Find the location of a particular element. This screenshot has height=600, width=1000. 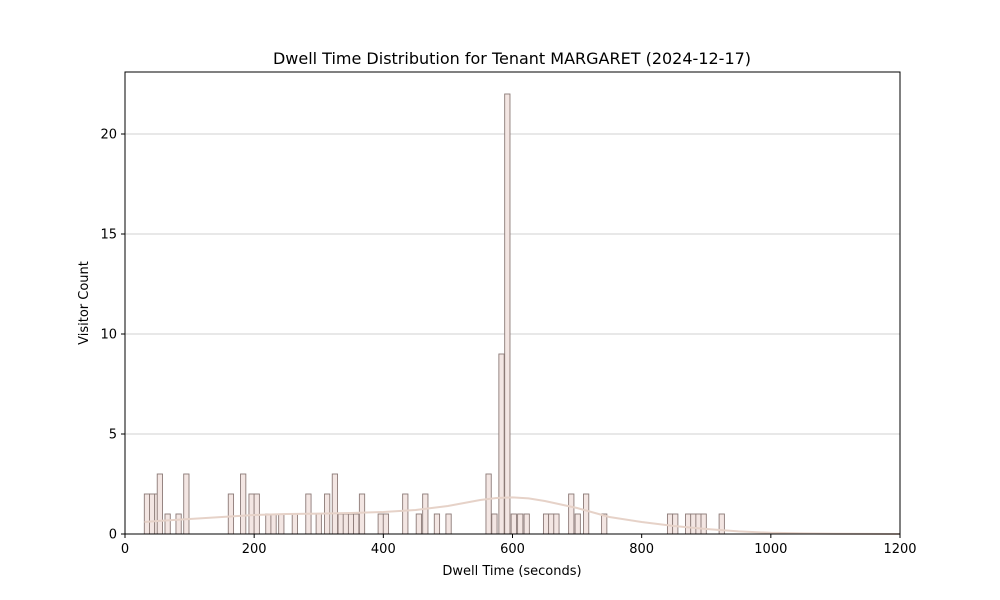

x-tick-label: 800 is located at coordinates (641, 549).